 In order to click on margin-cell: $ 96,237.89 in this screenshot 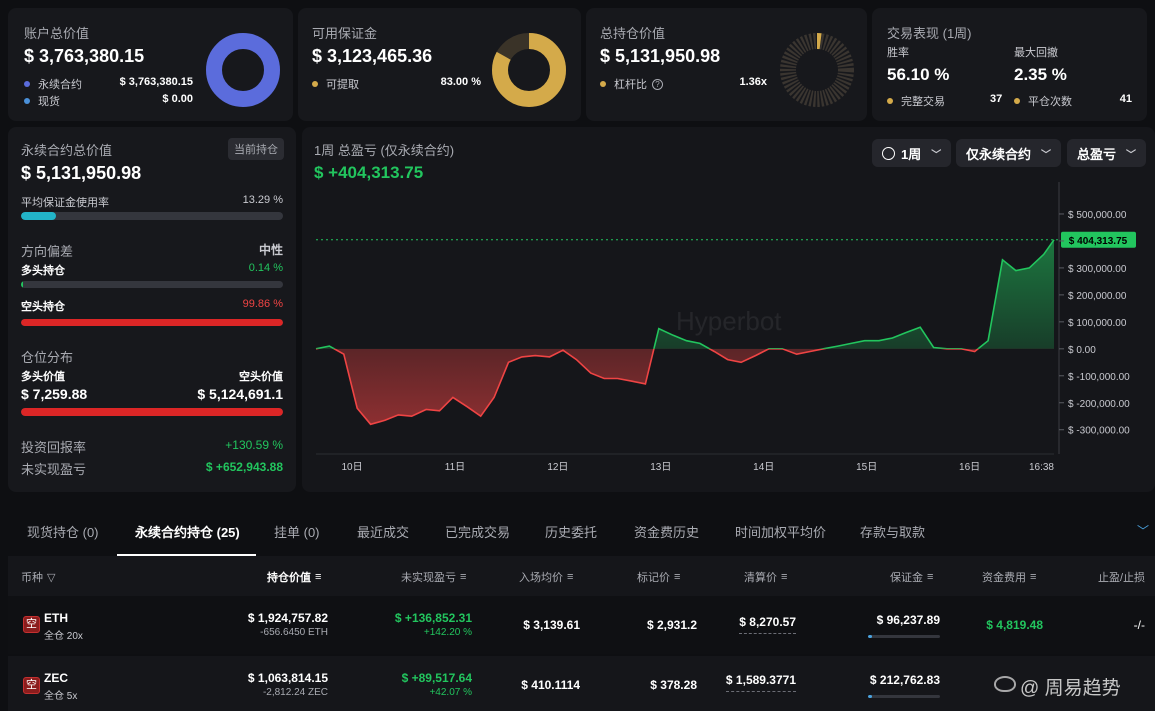, I will do `click(908, 620)`.